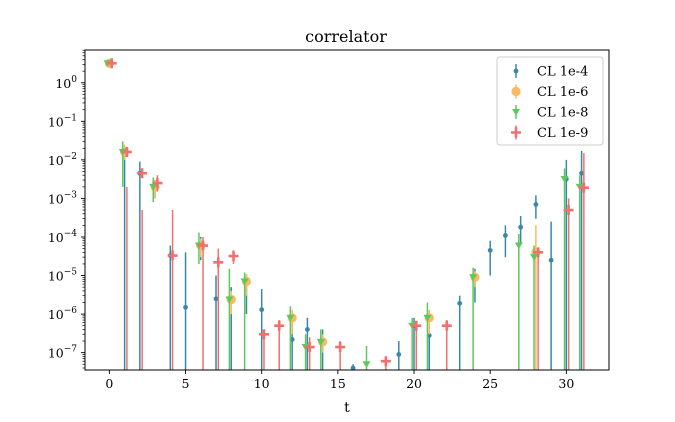 The height and width of the screenshot is (422, 675). I want to click on y-tick-label: 10⁻⁵, so click(62, 276).